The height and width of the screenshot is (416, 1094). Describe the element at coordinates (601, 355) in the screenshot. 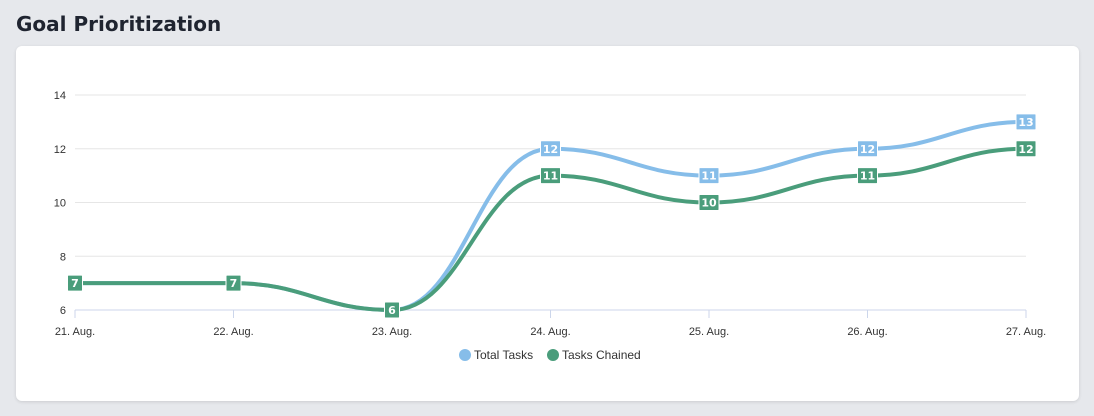

I see `legend-label: Tasks Chained` at that location.